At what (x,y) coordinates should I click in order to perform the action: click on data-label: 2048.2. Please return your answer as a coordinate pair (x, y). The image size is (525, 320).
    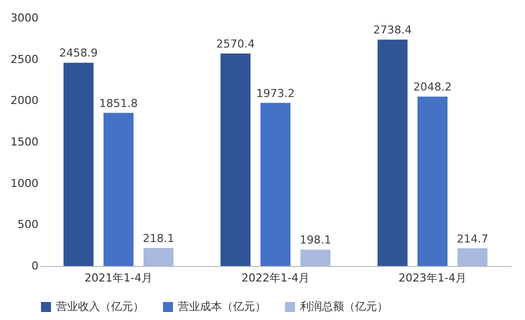
    Looking at the image, I should click on (432, 87).